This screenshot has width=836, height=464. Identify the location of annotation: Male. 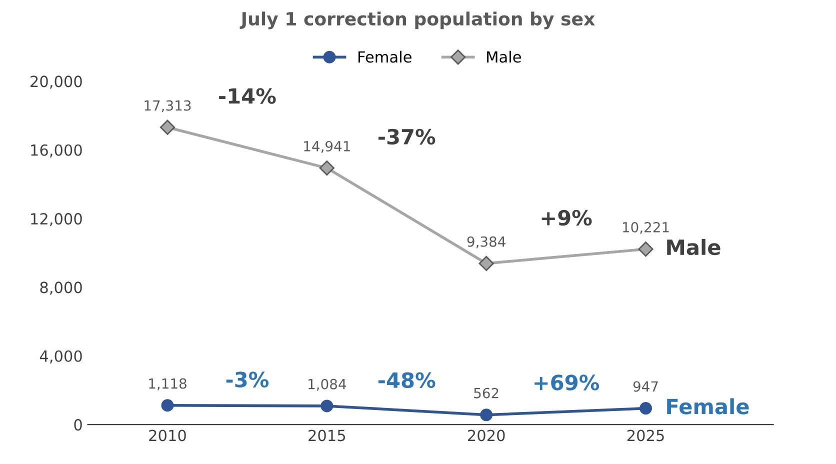
(693, 247).